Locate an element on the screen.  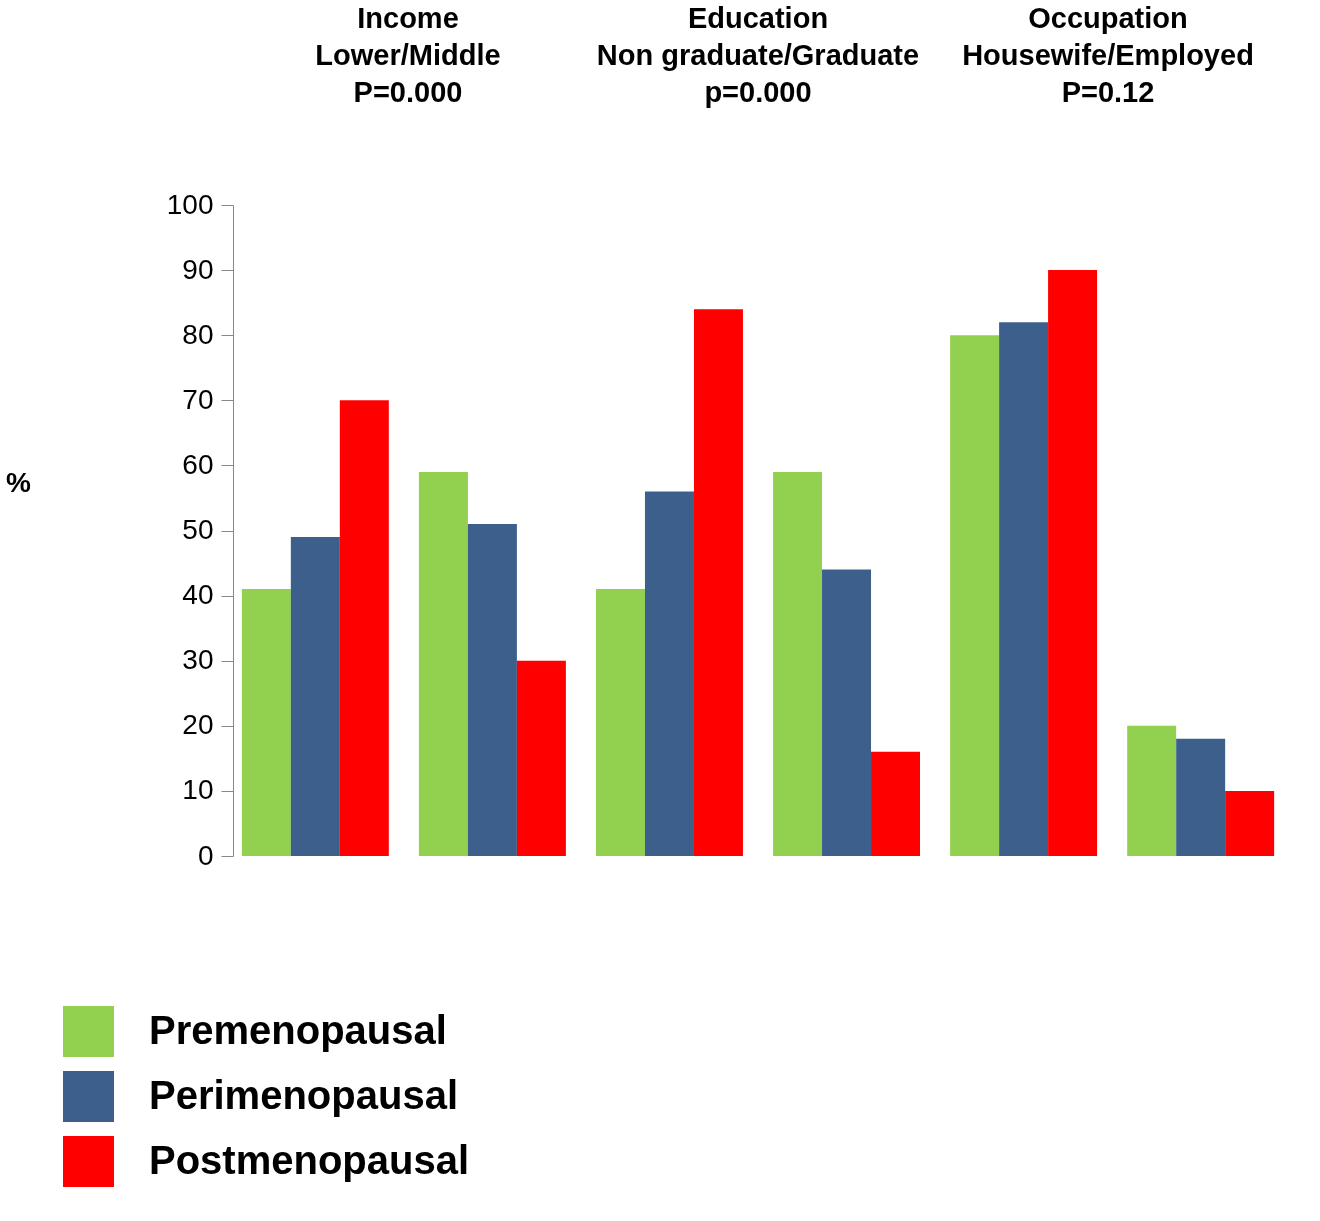
y-tick-label: 10 is located at coordinates (198, 790).